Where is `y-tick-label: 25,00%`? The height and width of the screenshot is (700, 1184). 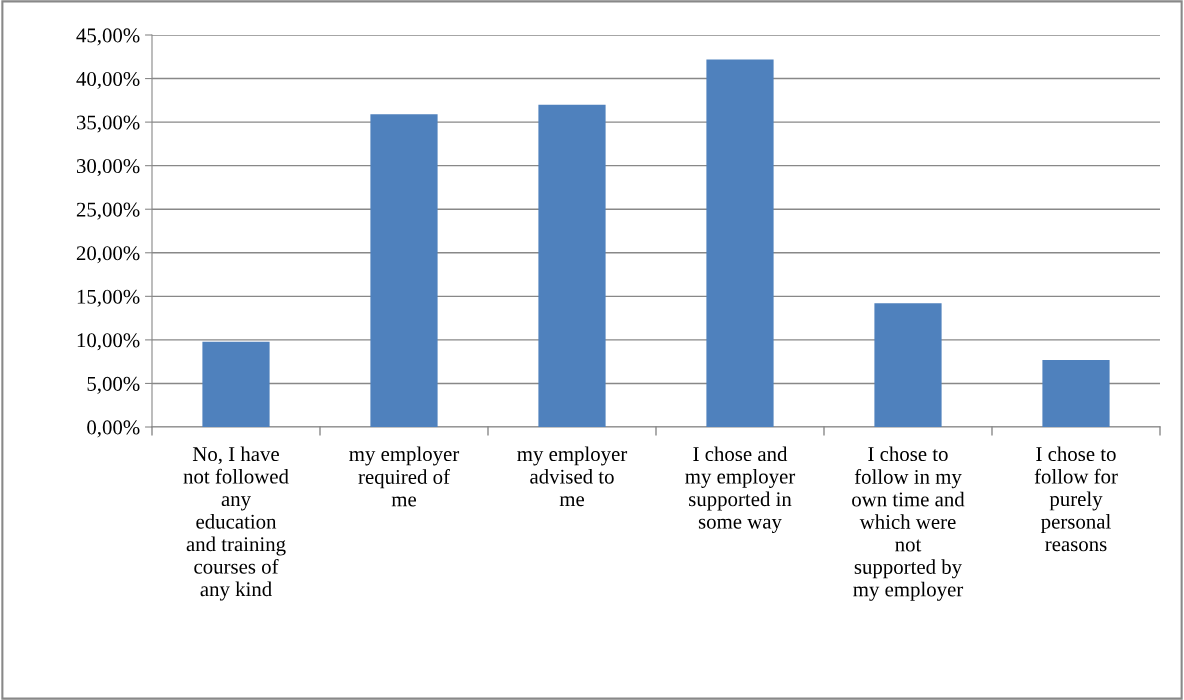
y-tick-label: 25,00% is located at coordinates (108, 211).